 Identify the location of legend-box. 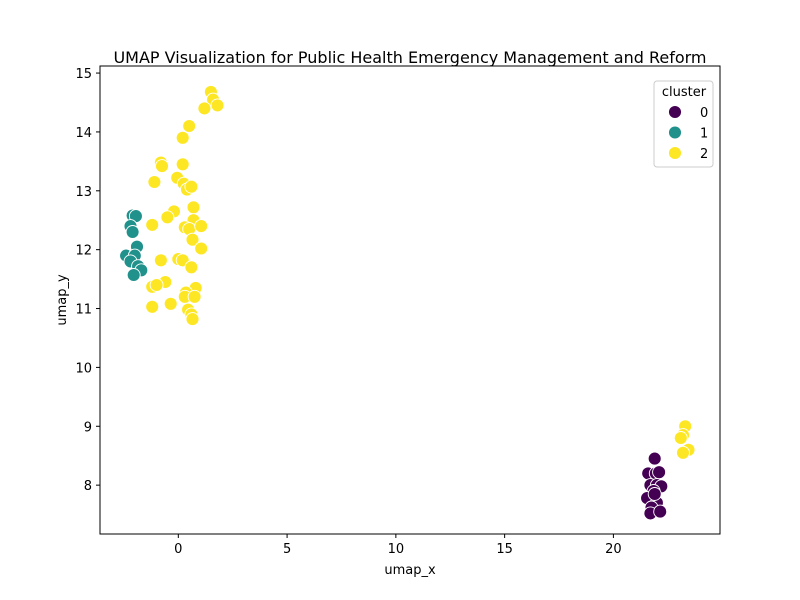
(683, 124).